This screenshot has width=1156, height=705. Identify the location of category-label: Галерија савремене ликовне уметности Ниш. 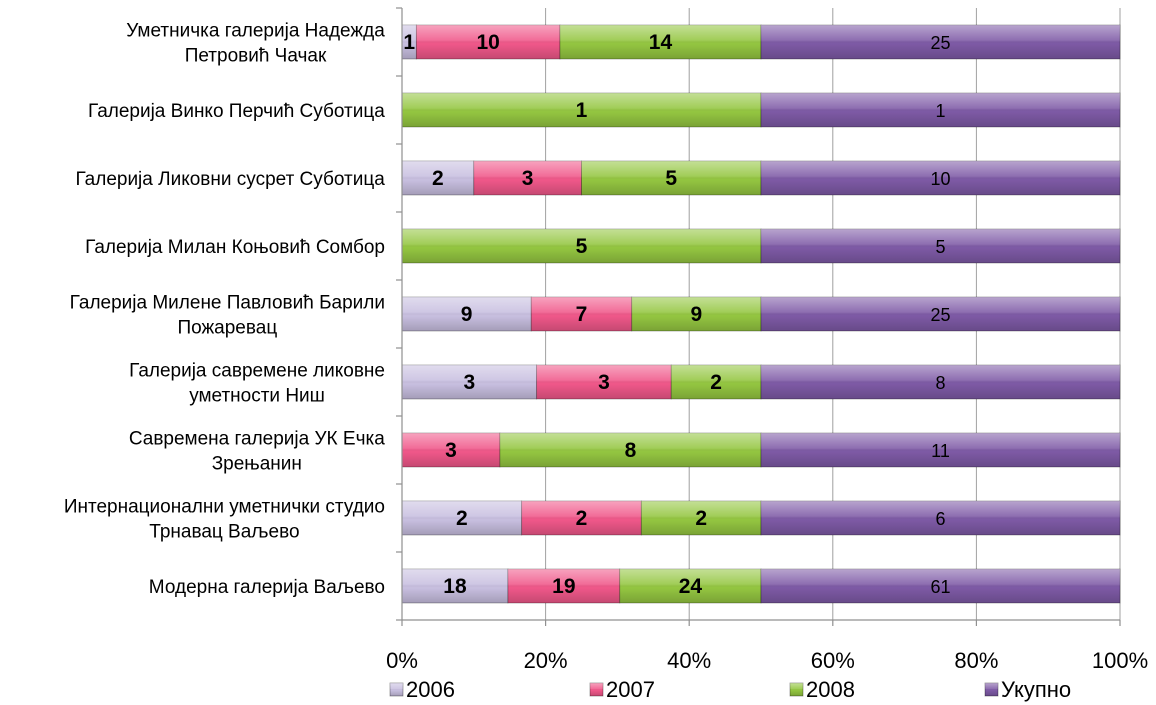
(257, 384).